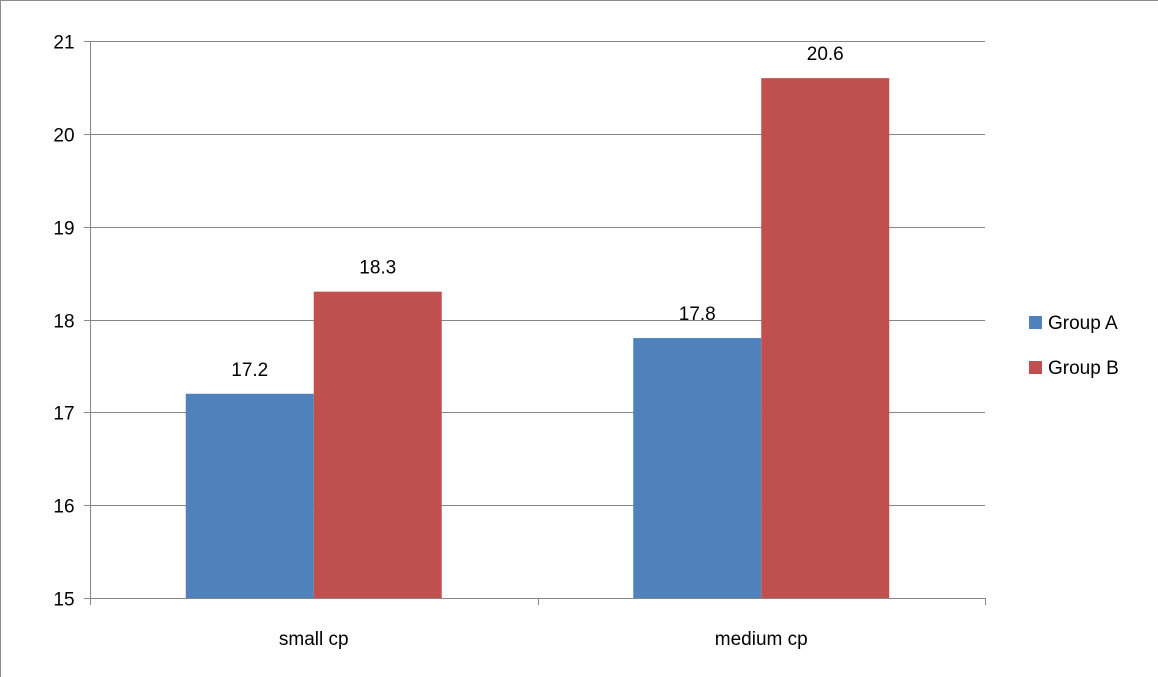 This screenshot has width=1158, height=677. Describe the element at coordinates (825, 54) in the screenshot. I see `data-label: 20.6` at that location.